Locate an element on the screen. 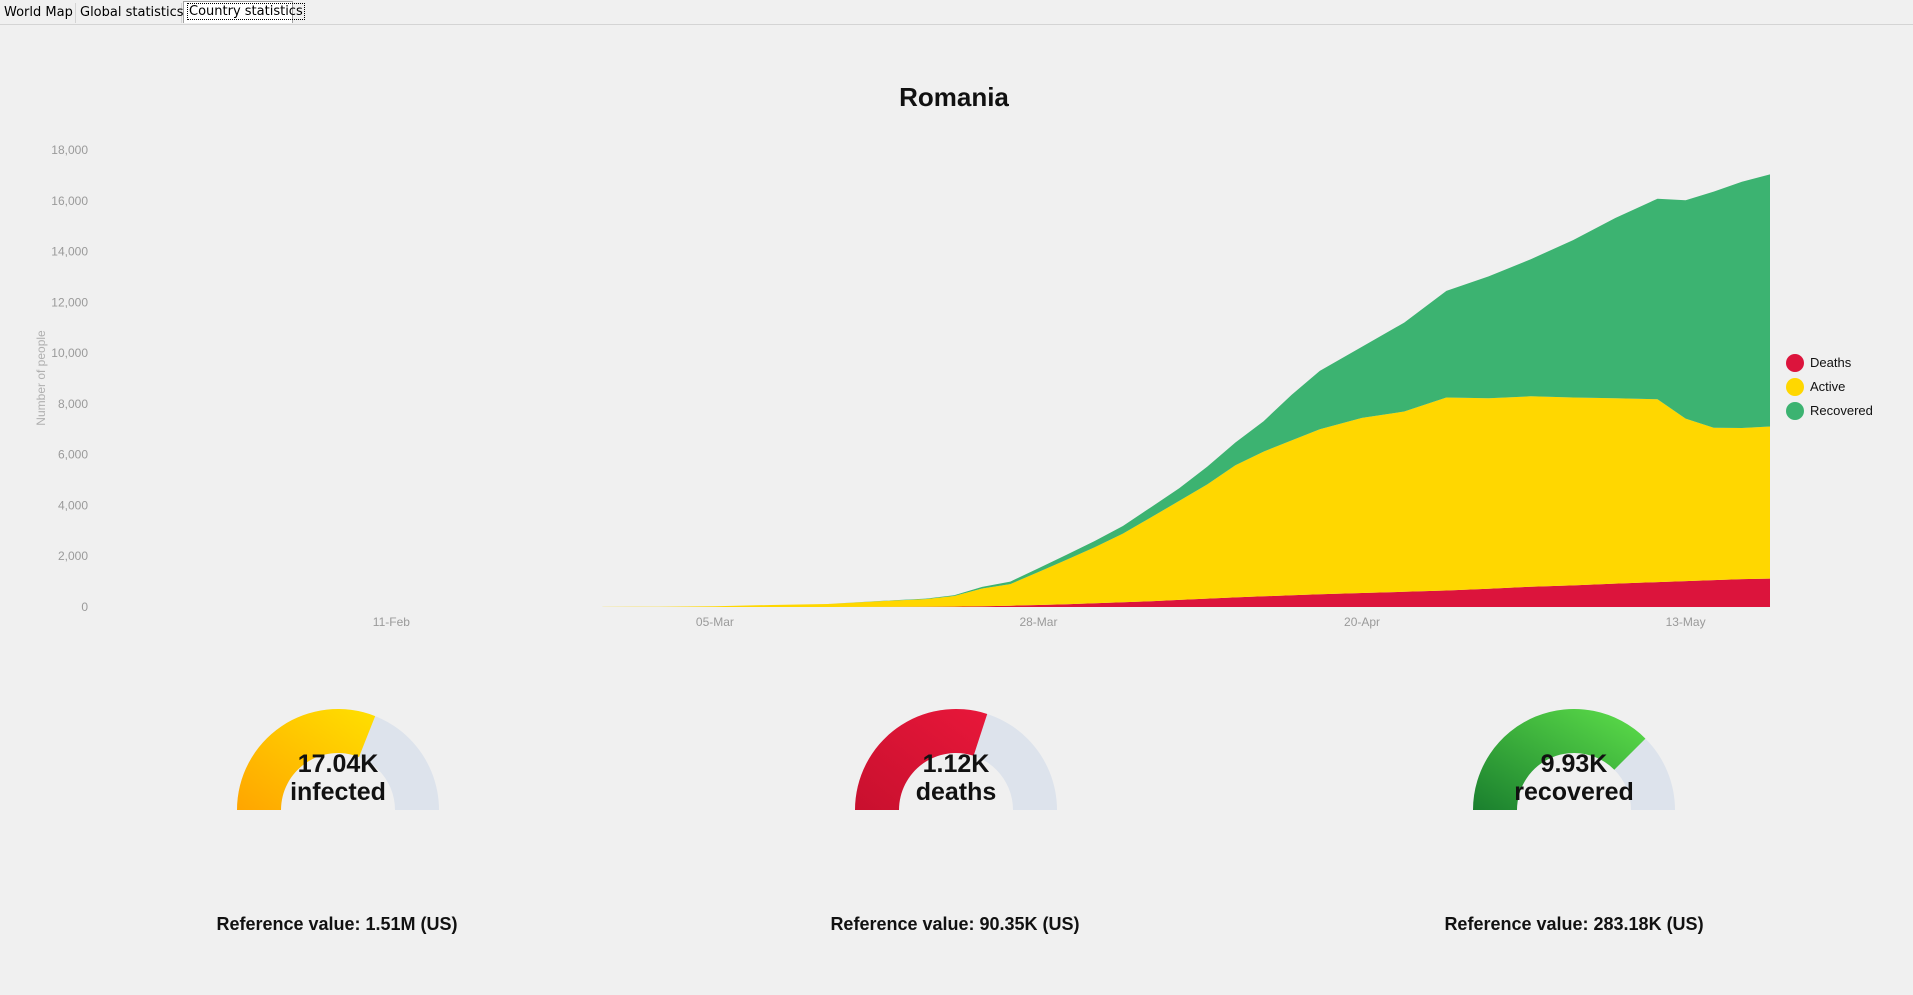  x-tick-label: 11-Feb is located at coordinates (391, 622).